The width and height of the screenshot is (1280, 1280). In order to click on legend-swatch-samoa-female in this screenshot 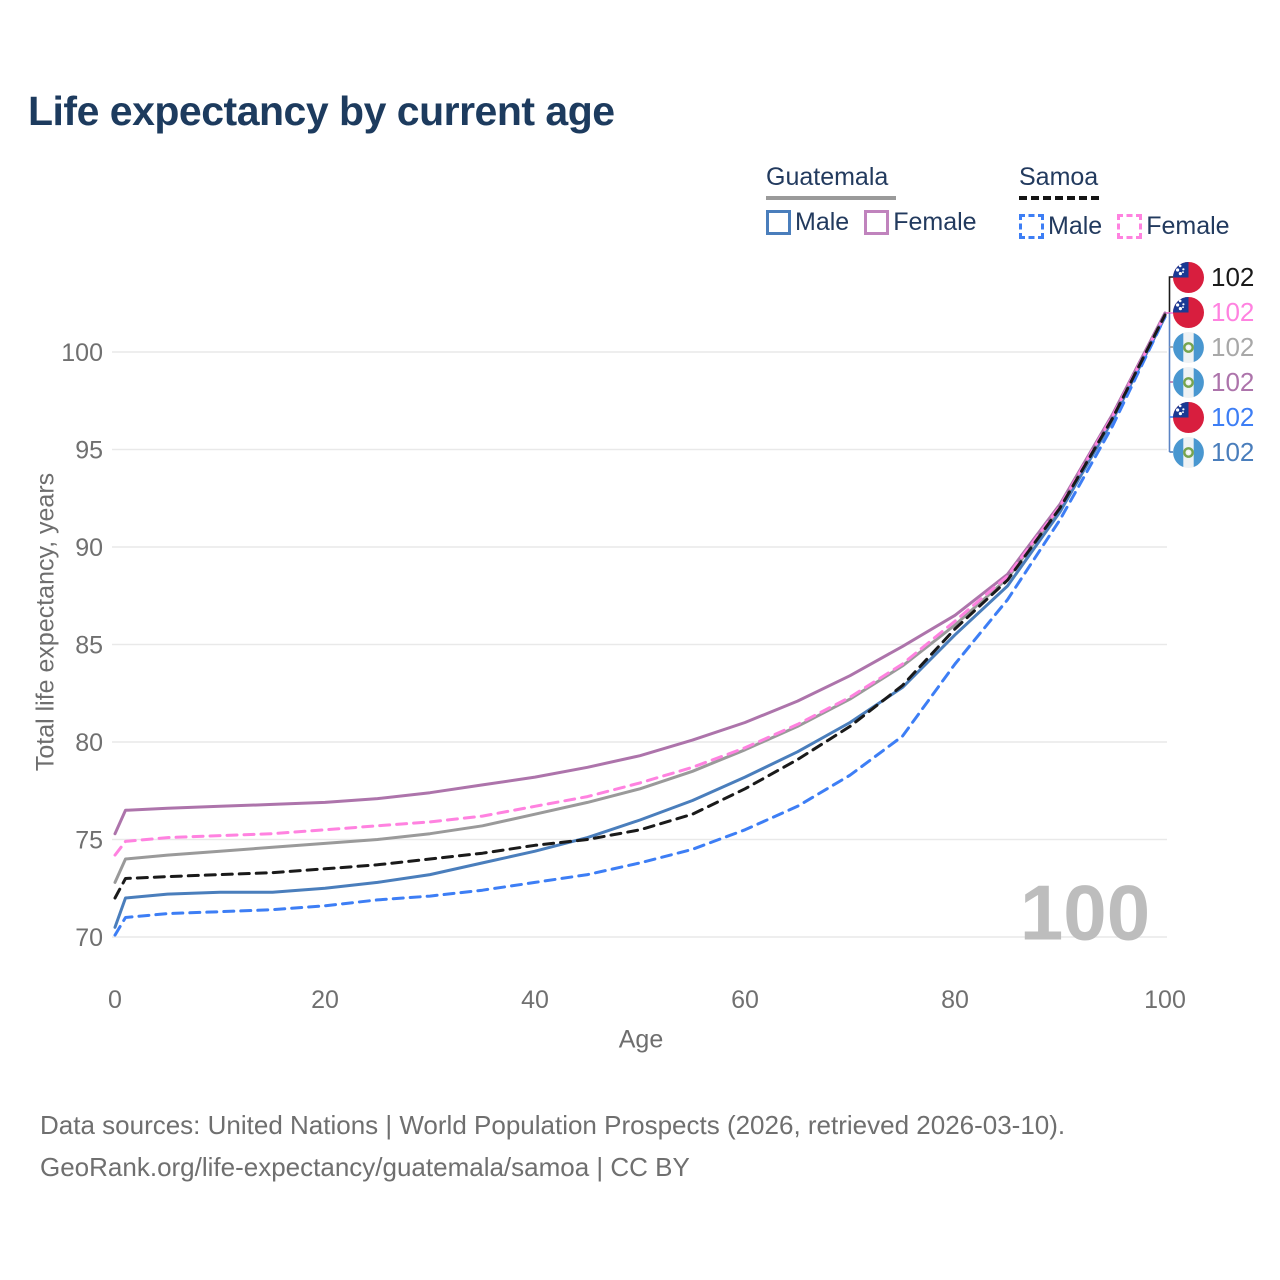, I will do `click(1130, 226)`.